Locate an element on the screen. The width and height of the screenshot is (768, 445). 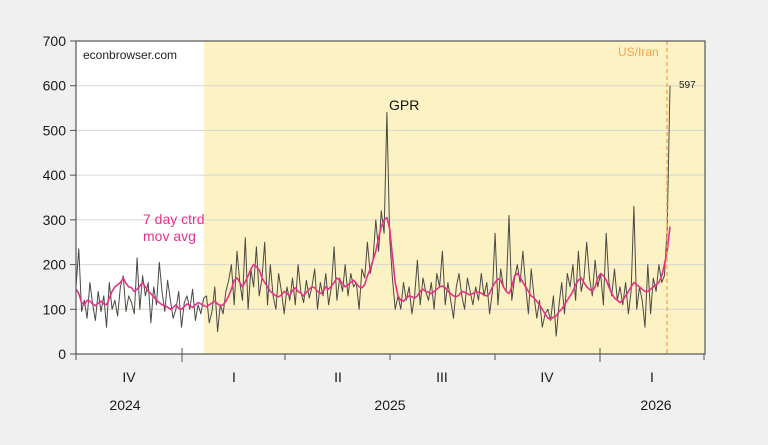
y-tick-label: 100 is located at coordinates (55, 309).